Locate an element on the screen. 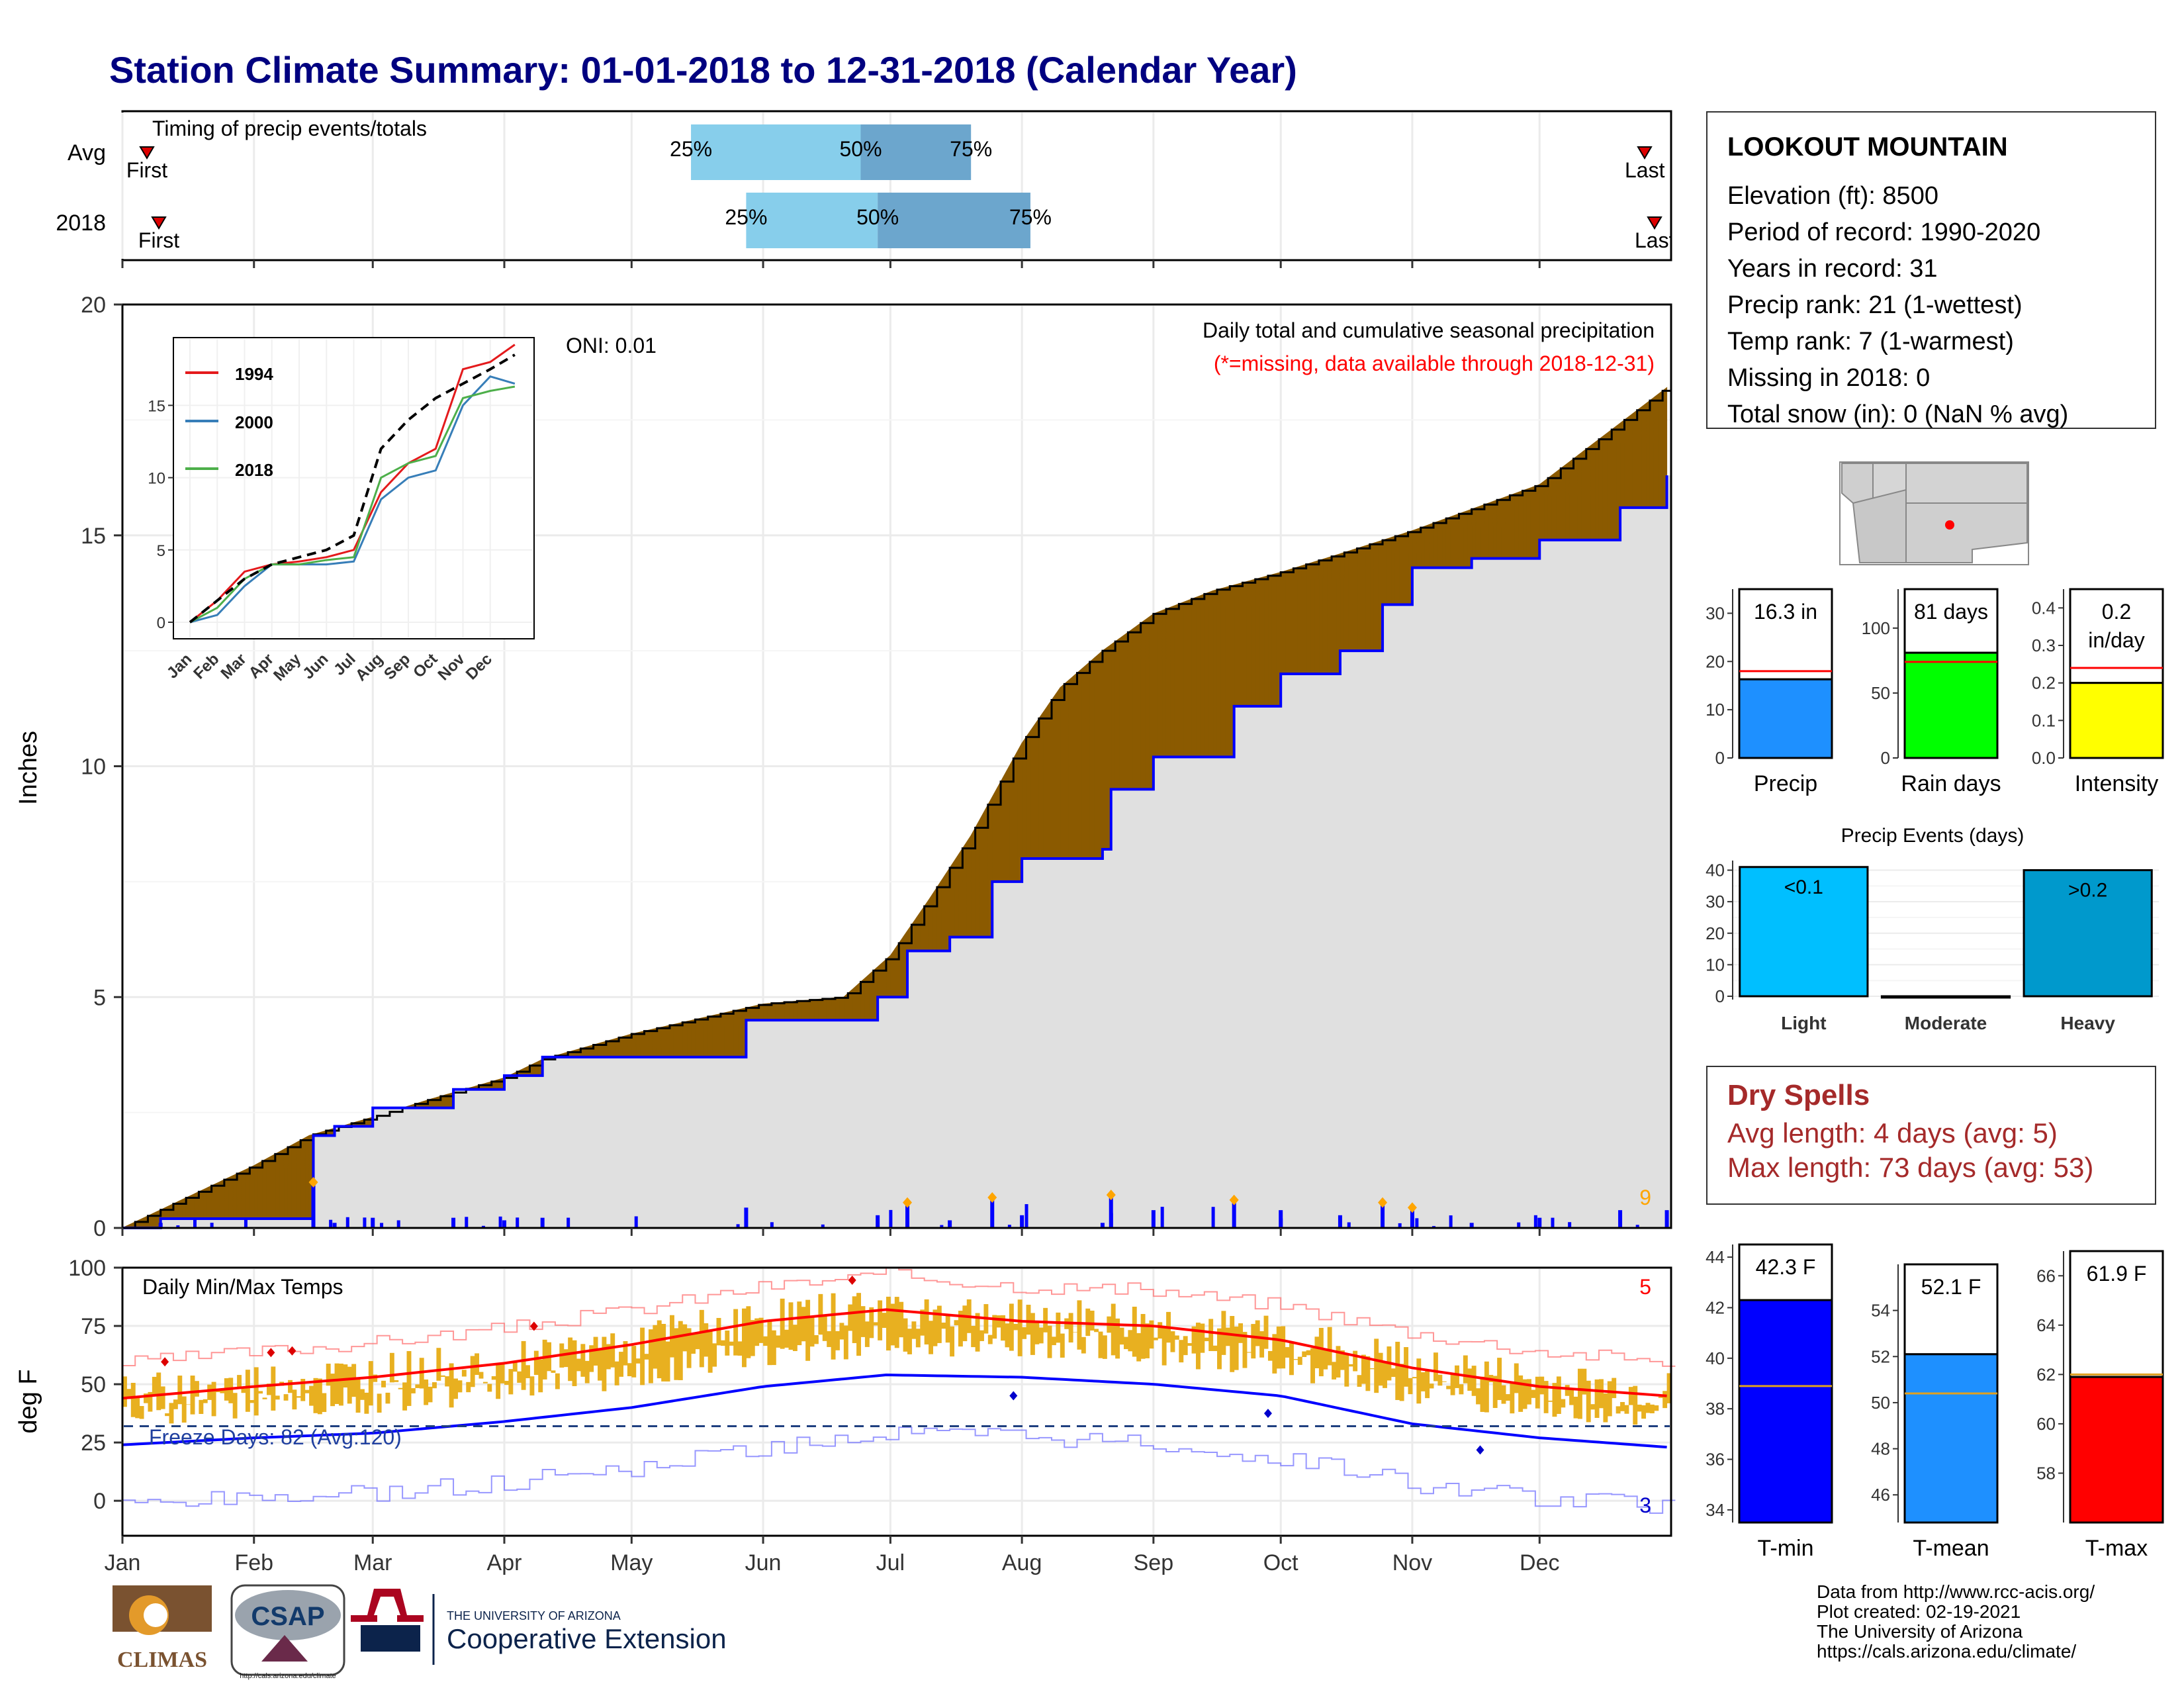 Image resolution: width=2184 pixels, height=1688 pixels. inset-line-2000 is located at coordinates (353, 499).